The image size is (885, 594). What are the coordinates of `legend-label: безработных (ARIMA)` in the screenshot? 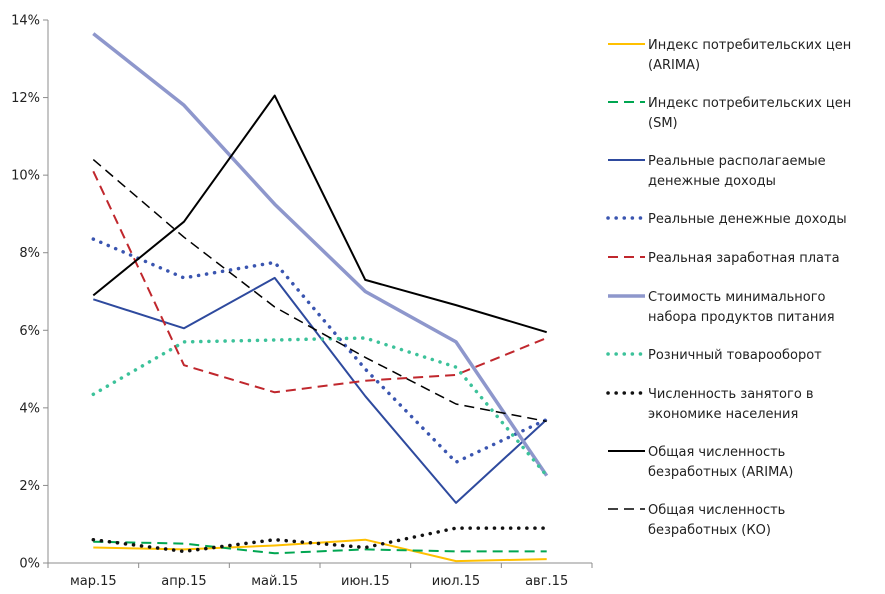 It's located at (720, 472).